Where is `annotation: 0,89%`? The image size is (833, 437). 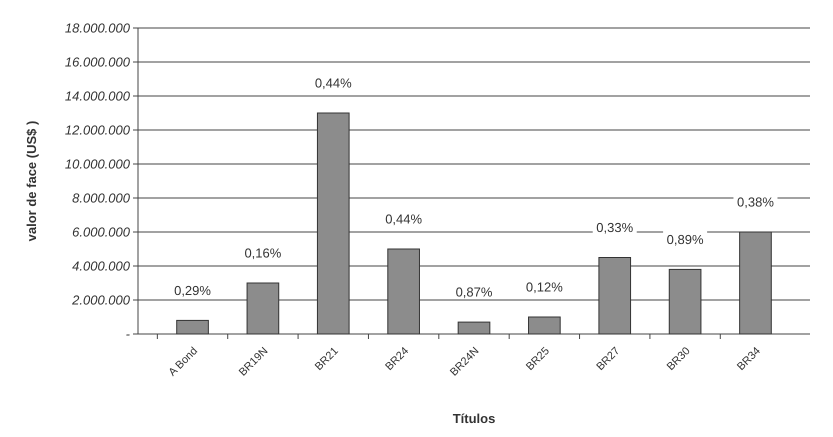 annotation: 0,89% is located at coordinates (685, 239).